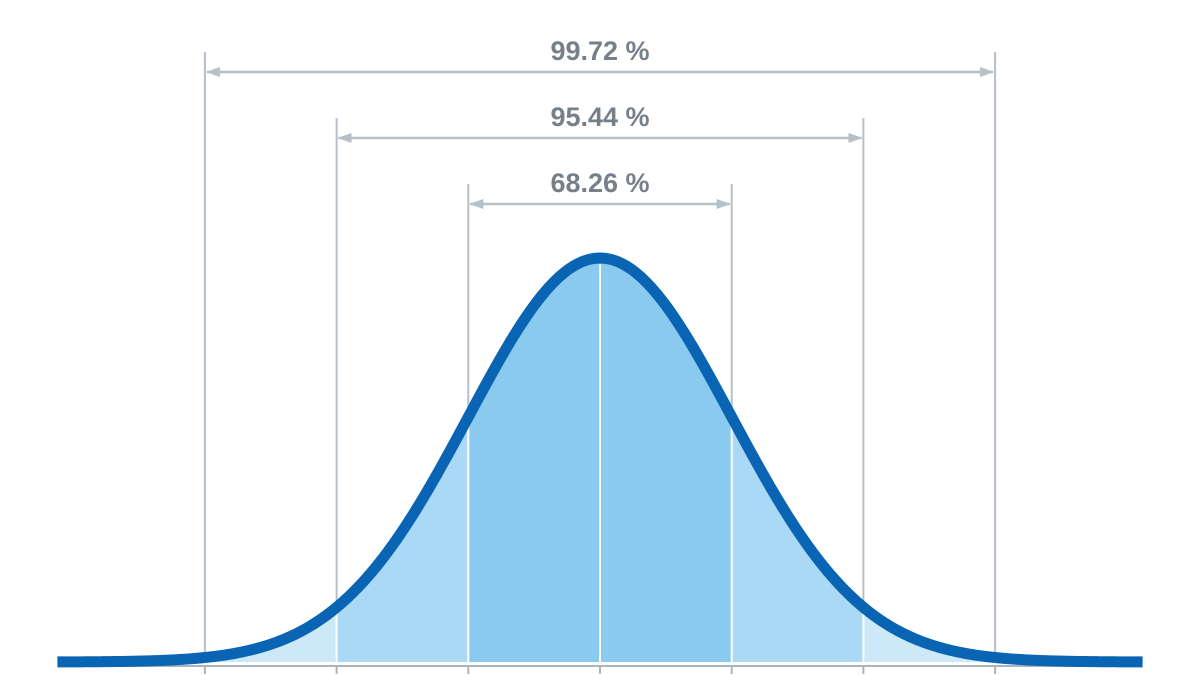 This screenshot has width=1200, height=675. Describe the element at coordinates (599, 117) in the screenshot. I see `range-label: 95.44 %` at that location.